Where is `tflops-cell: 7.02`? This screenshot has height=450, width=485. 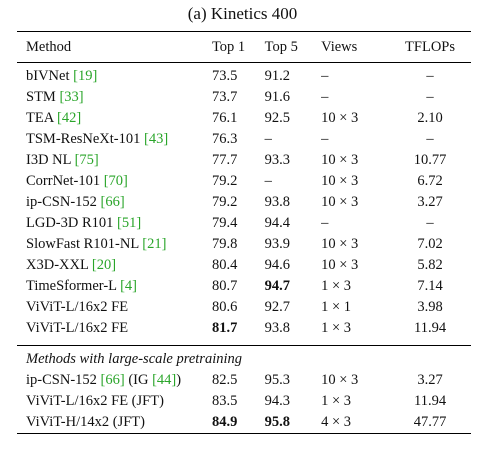 tflops-cell: 7.02 is located at coordinates (430, 244).